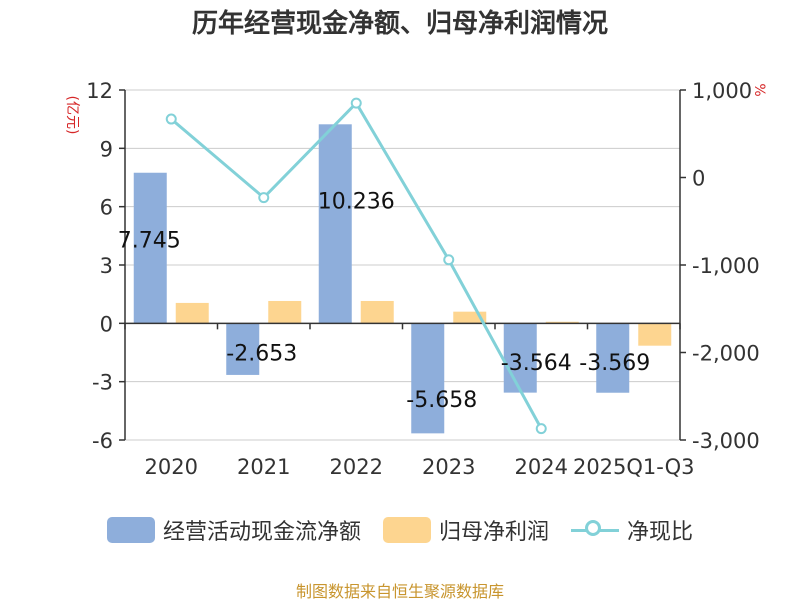 The width and height of the screenshot is (800, 602). Describe the element at coordinates (614, 363) in the screenshot. I see `cash-flow-data-label: -3.569` at that location.